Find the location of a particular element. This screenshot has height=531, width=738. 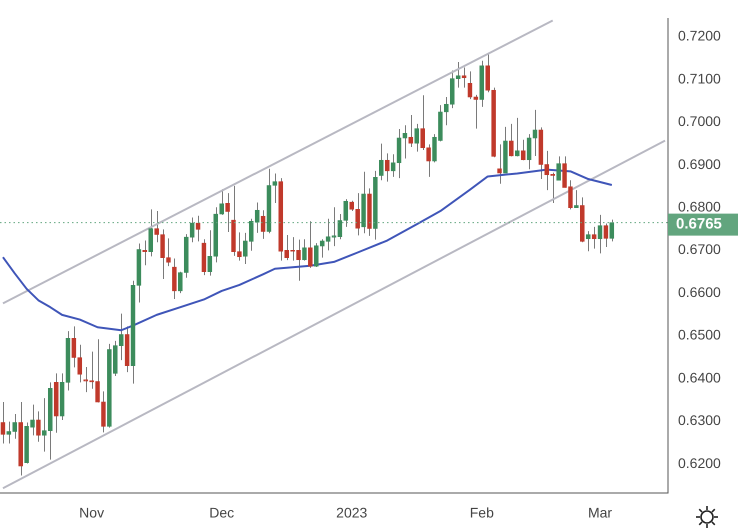

y-tick-label: 0.7000 is located at coordinates (700, 121).